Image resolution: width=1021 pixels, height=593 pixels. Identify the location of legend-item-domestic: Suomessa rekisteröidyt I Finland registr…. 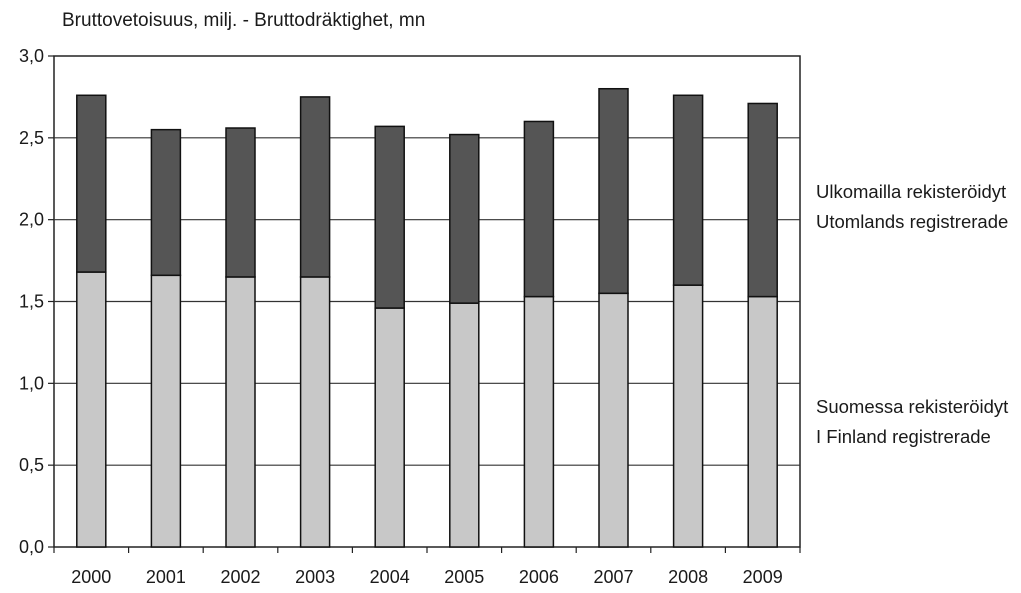
(912, 422).